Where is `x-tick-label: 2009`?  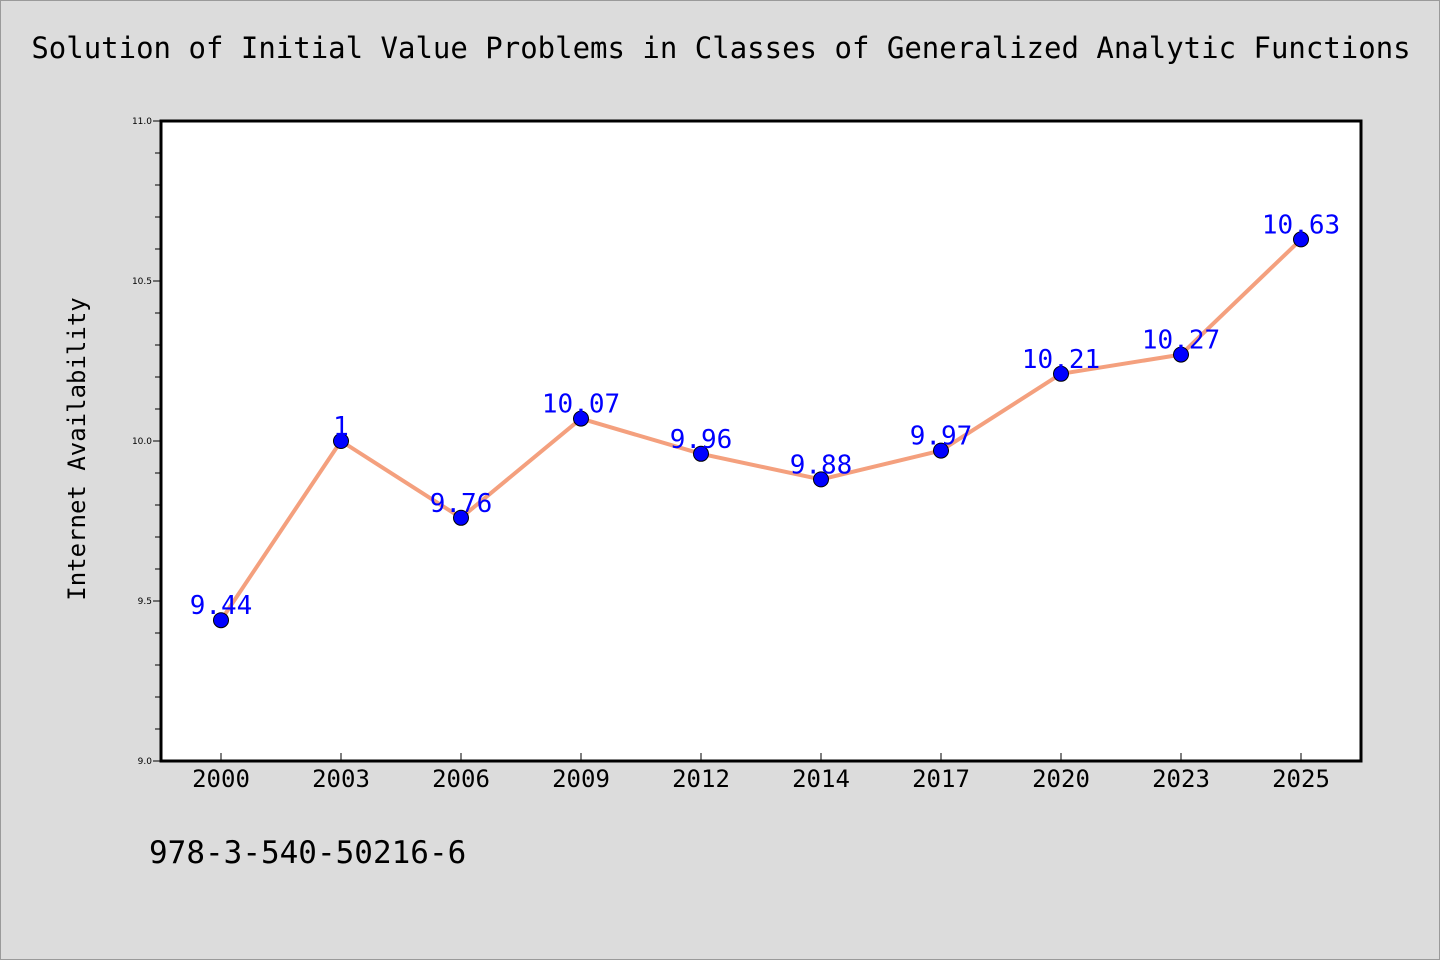 x-tick-label: 2009 is located at coordinates (581, 779).